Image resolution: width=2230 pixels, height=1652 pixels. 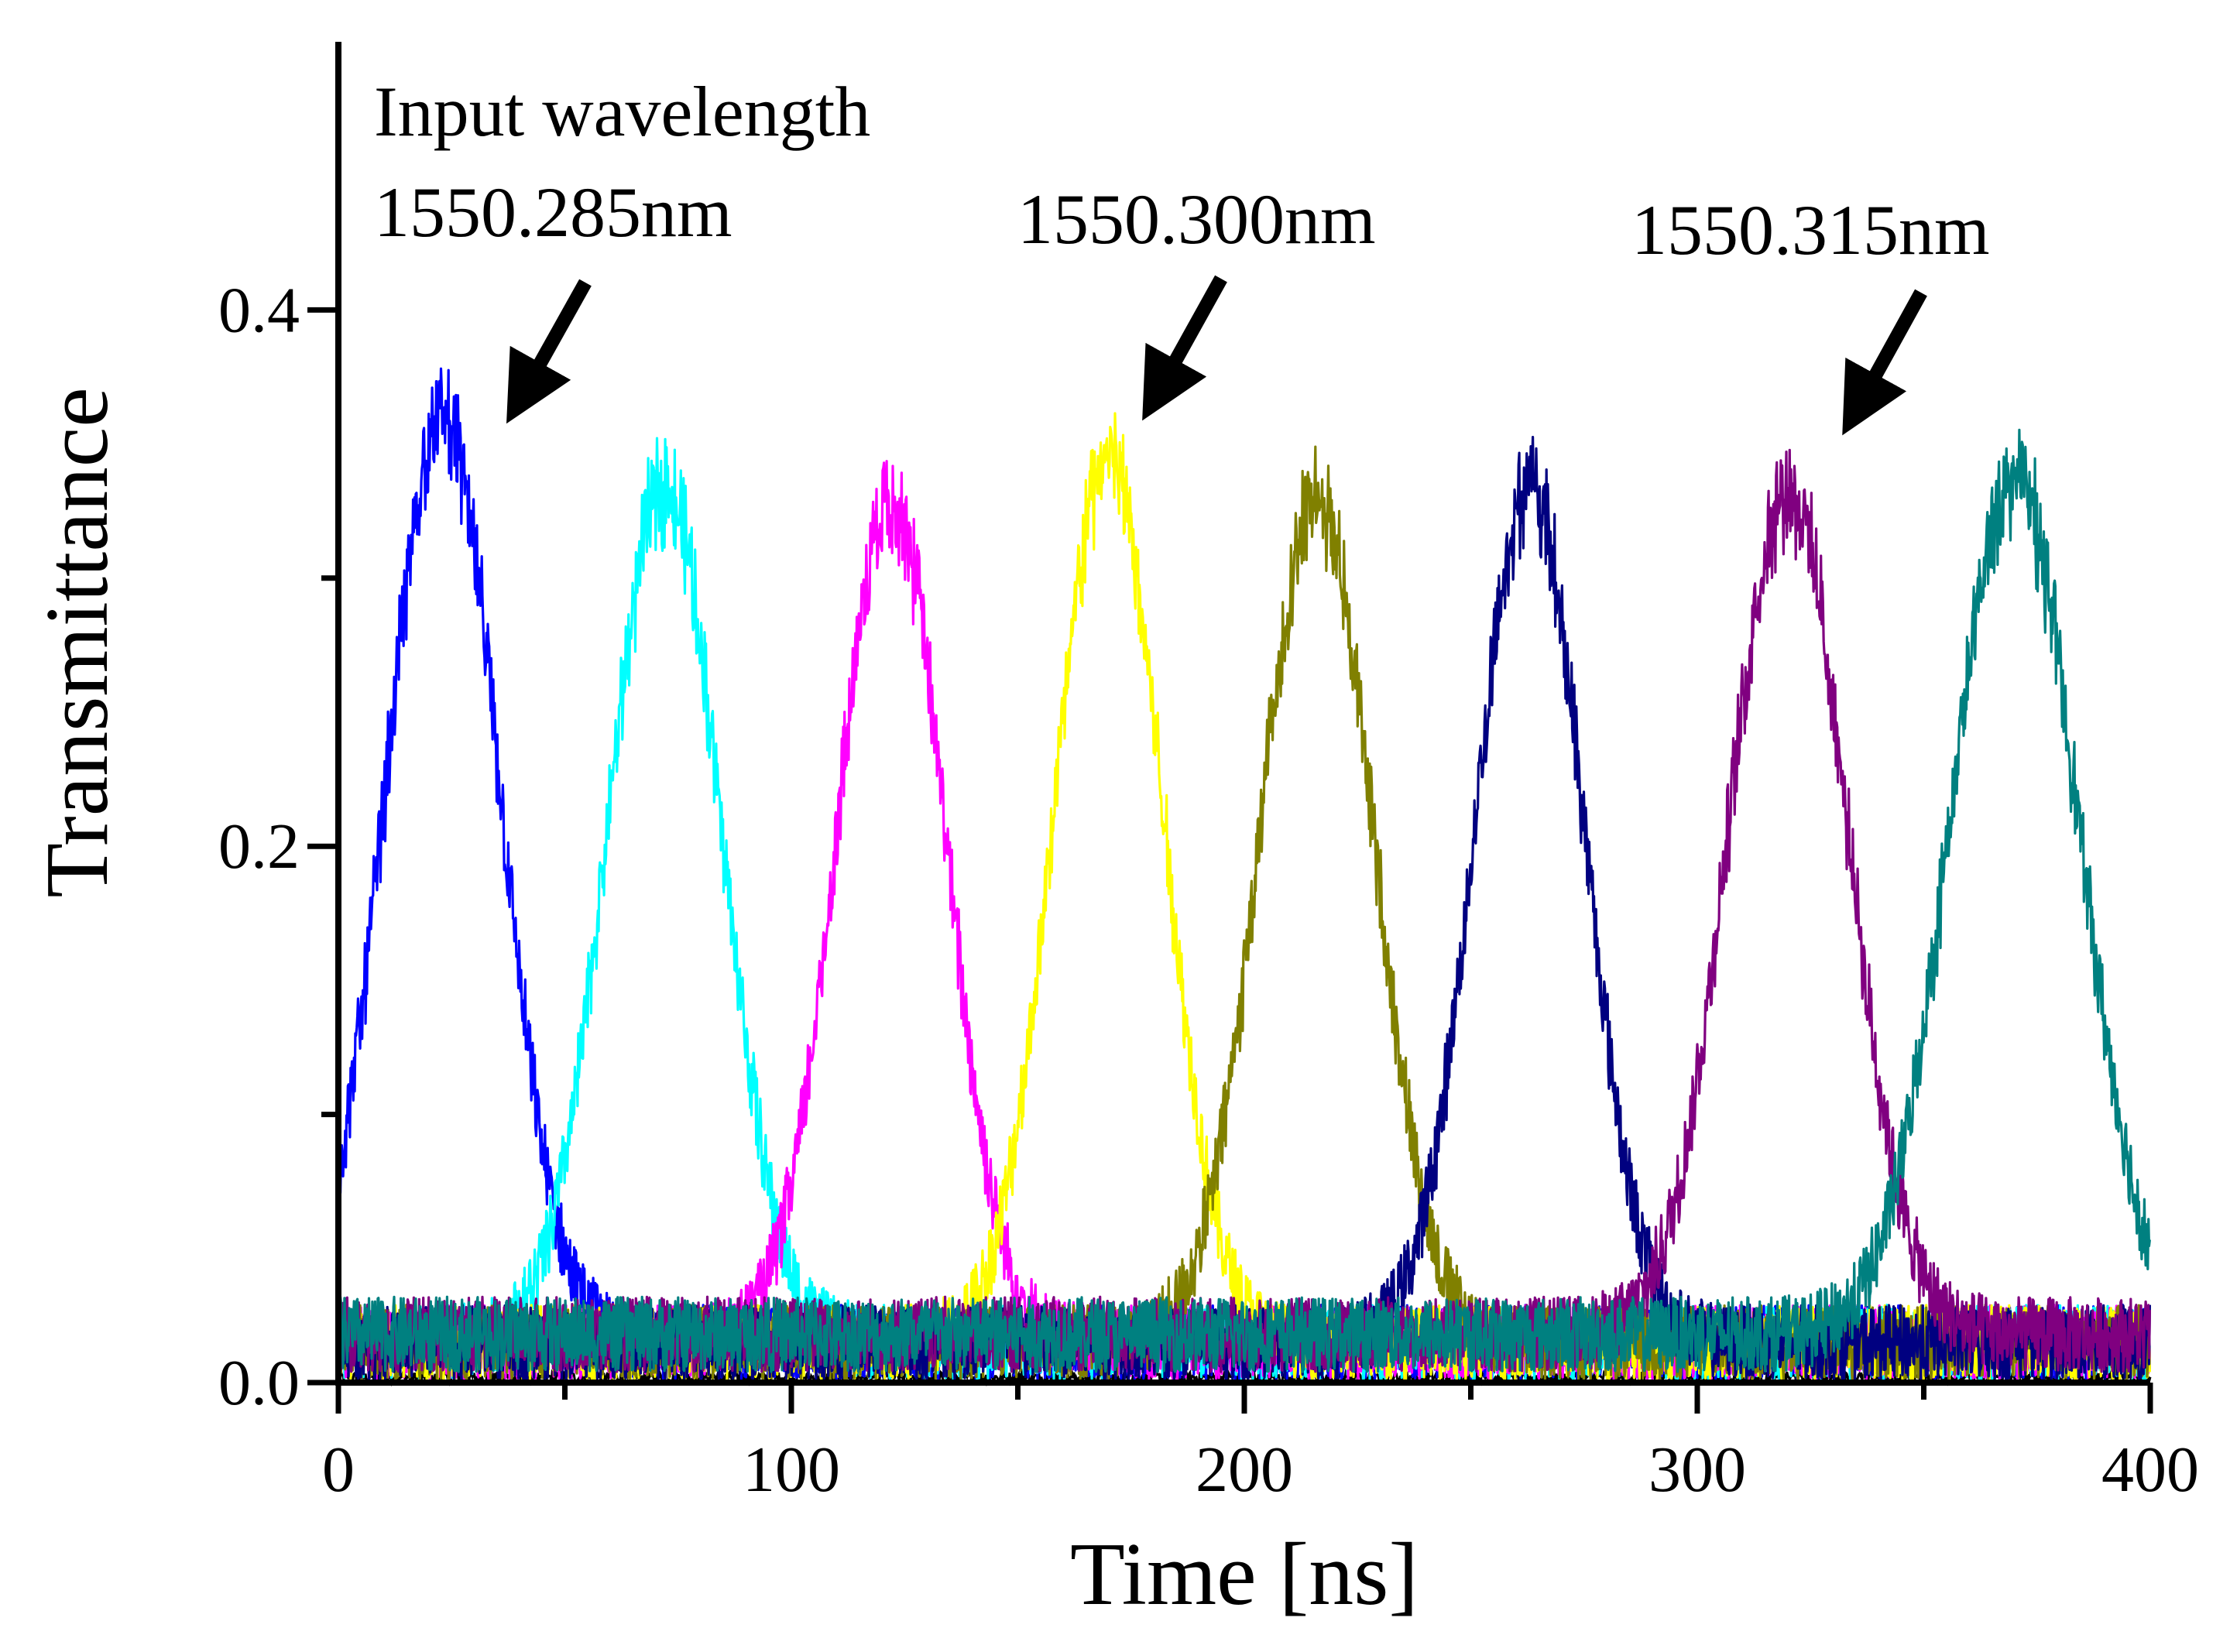 I want to click on x-tick-label: 200, so click(x=1244, y=1470).